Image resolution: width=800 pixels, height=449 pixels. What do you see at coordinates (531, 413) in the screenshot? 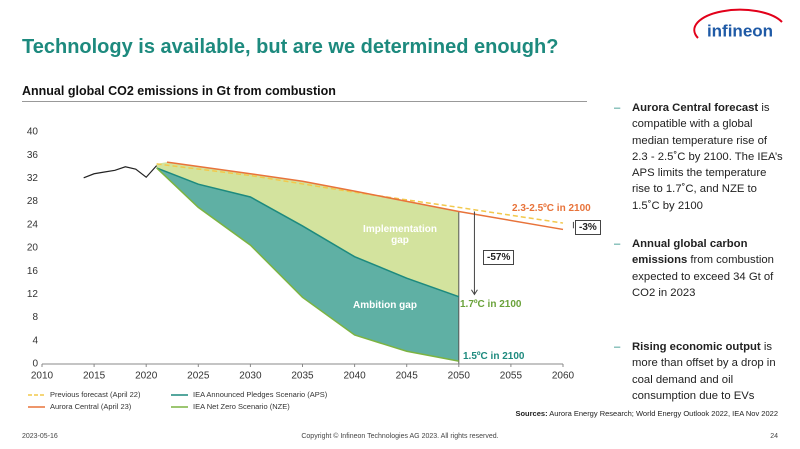
I see `sources-label: Sources:` at bounding box center [531, 413].